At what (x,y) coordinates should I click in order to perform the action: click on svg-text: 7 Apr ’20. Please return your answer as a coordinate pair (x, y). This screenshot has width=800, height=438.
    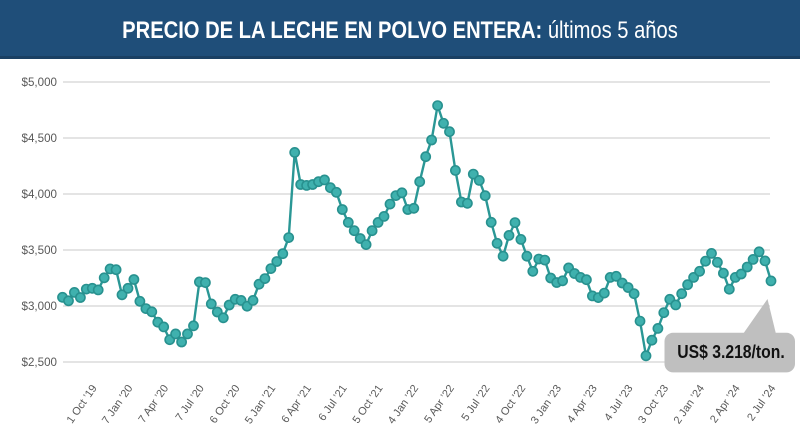
    Looking at the image, I should click on (153, 404).